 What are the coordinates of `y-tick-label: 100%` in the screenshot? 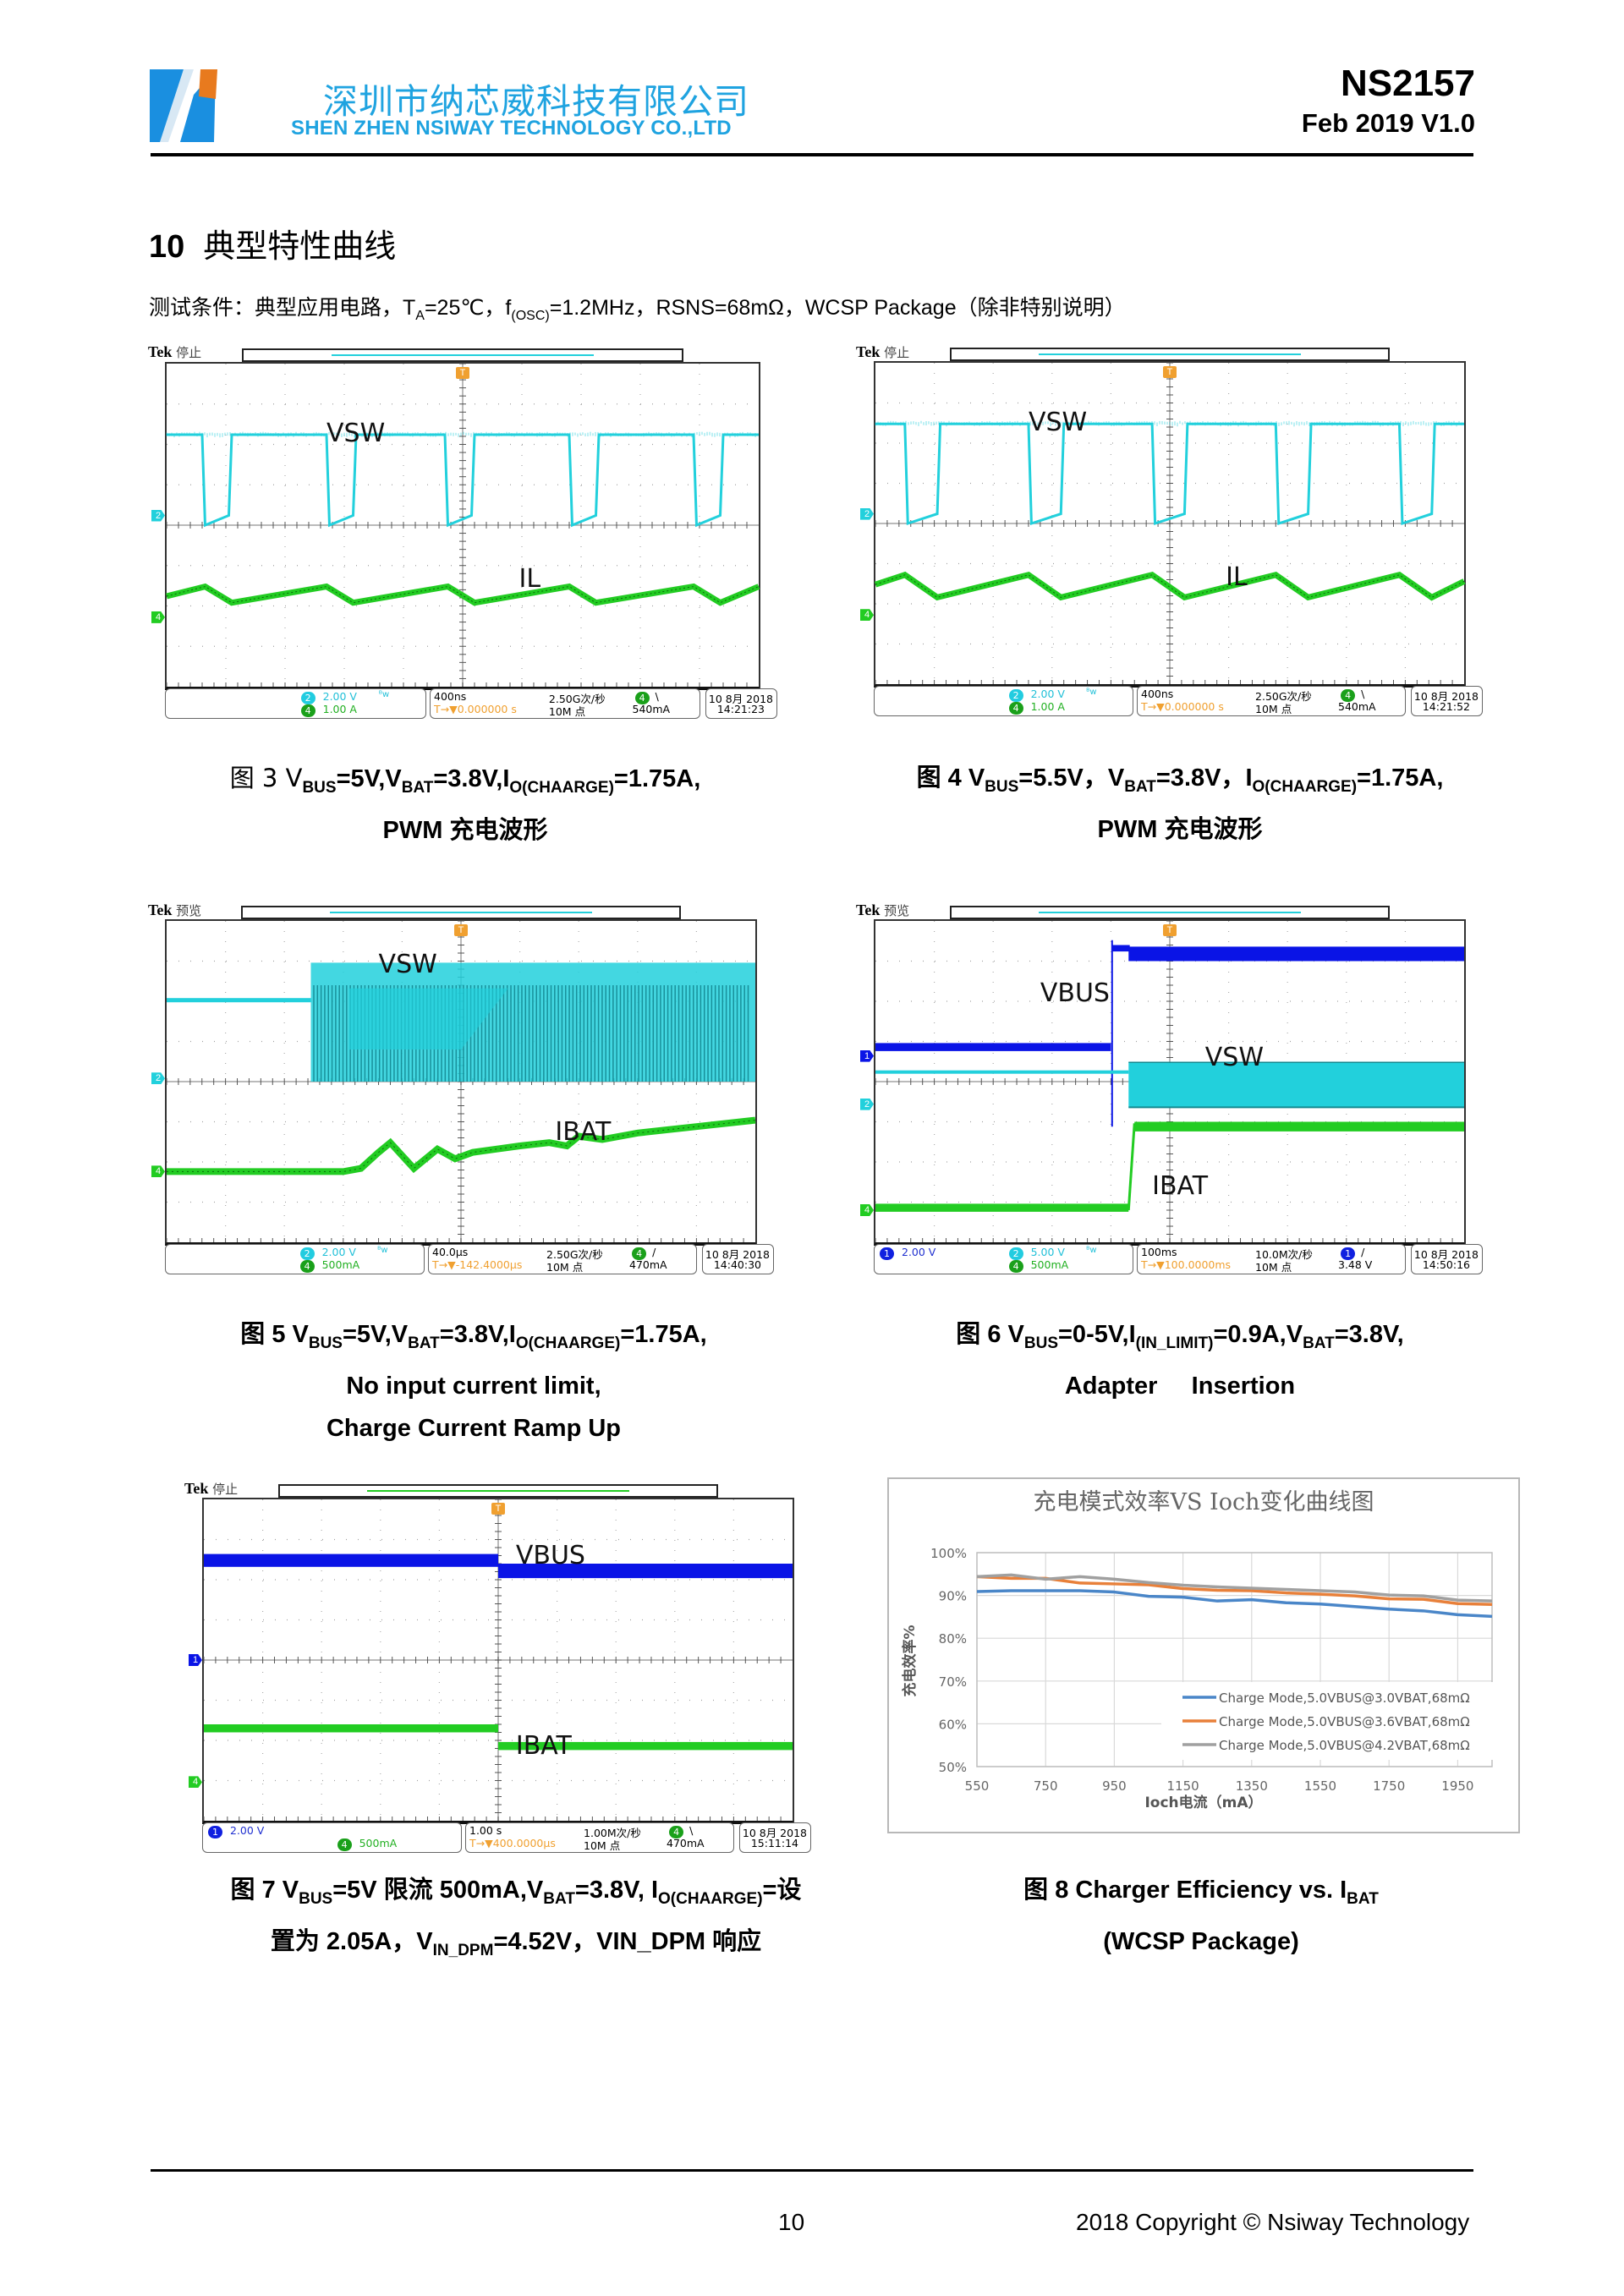 It's located at (949, 1554).